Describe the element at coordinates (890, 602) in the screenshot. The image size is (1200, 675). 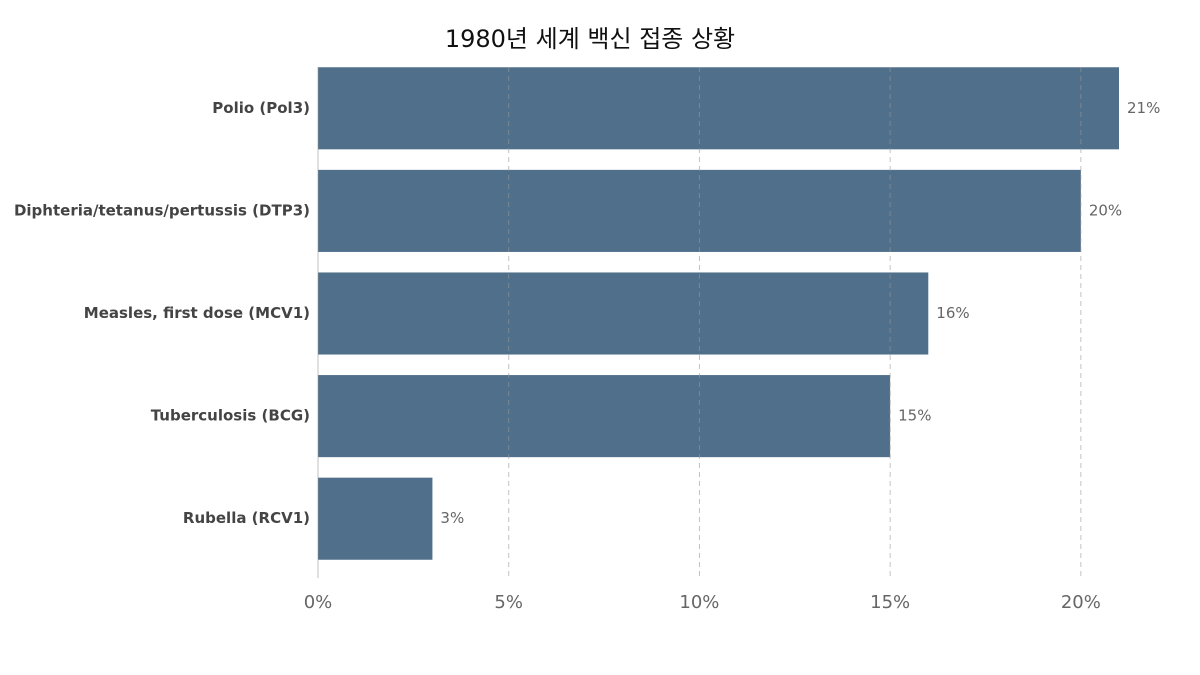
I see `x-tick-label: 15%` at that location.